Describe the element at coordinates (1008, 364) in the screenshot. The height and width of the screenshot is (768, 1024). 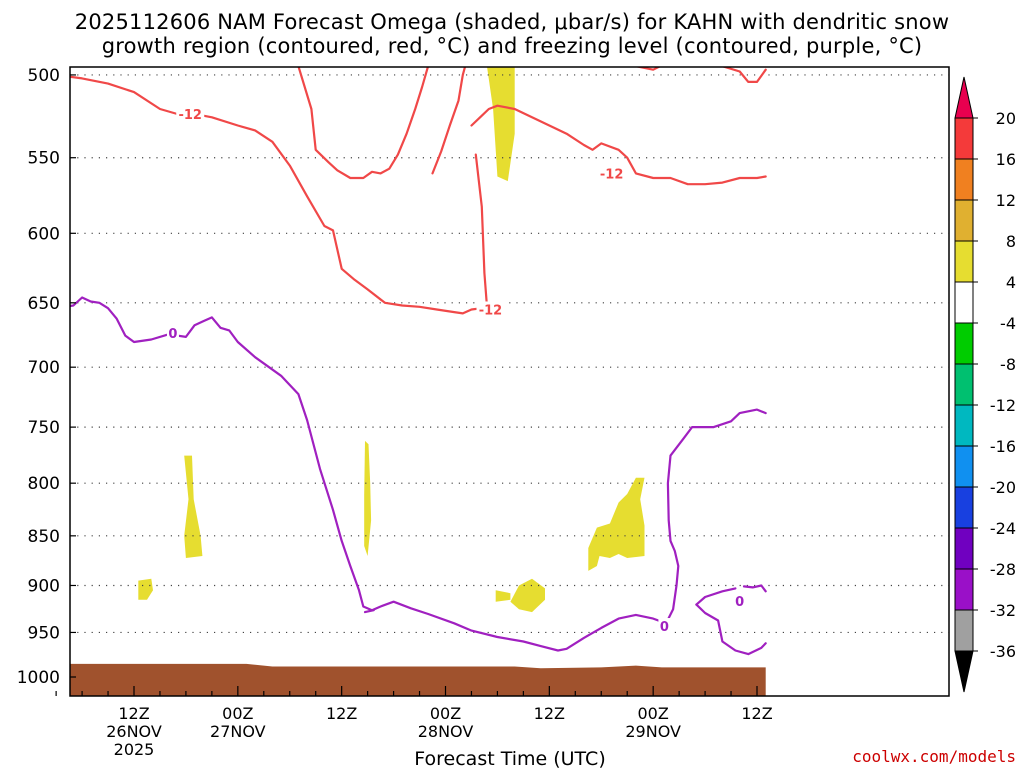
I see `colorbar-label-6: -8` at that location.